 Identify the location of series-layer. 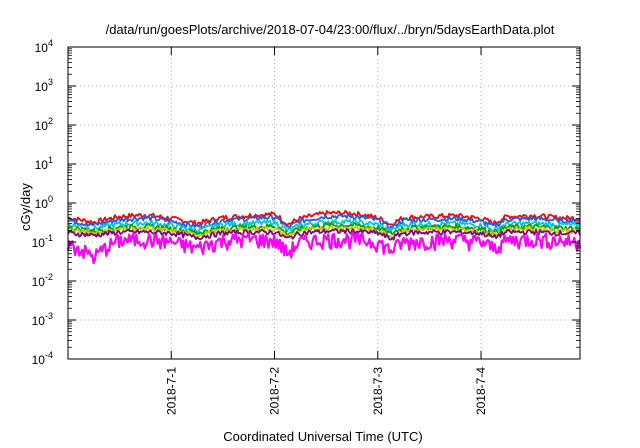
(324, 237).